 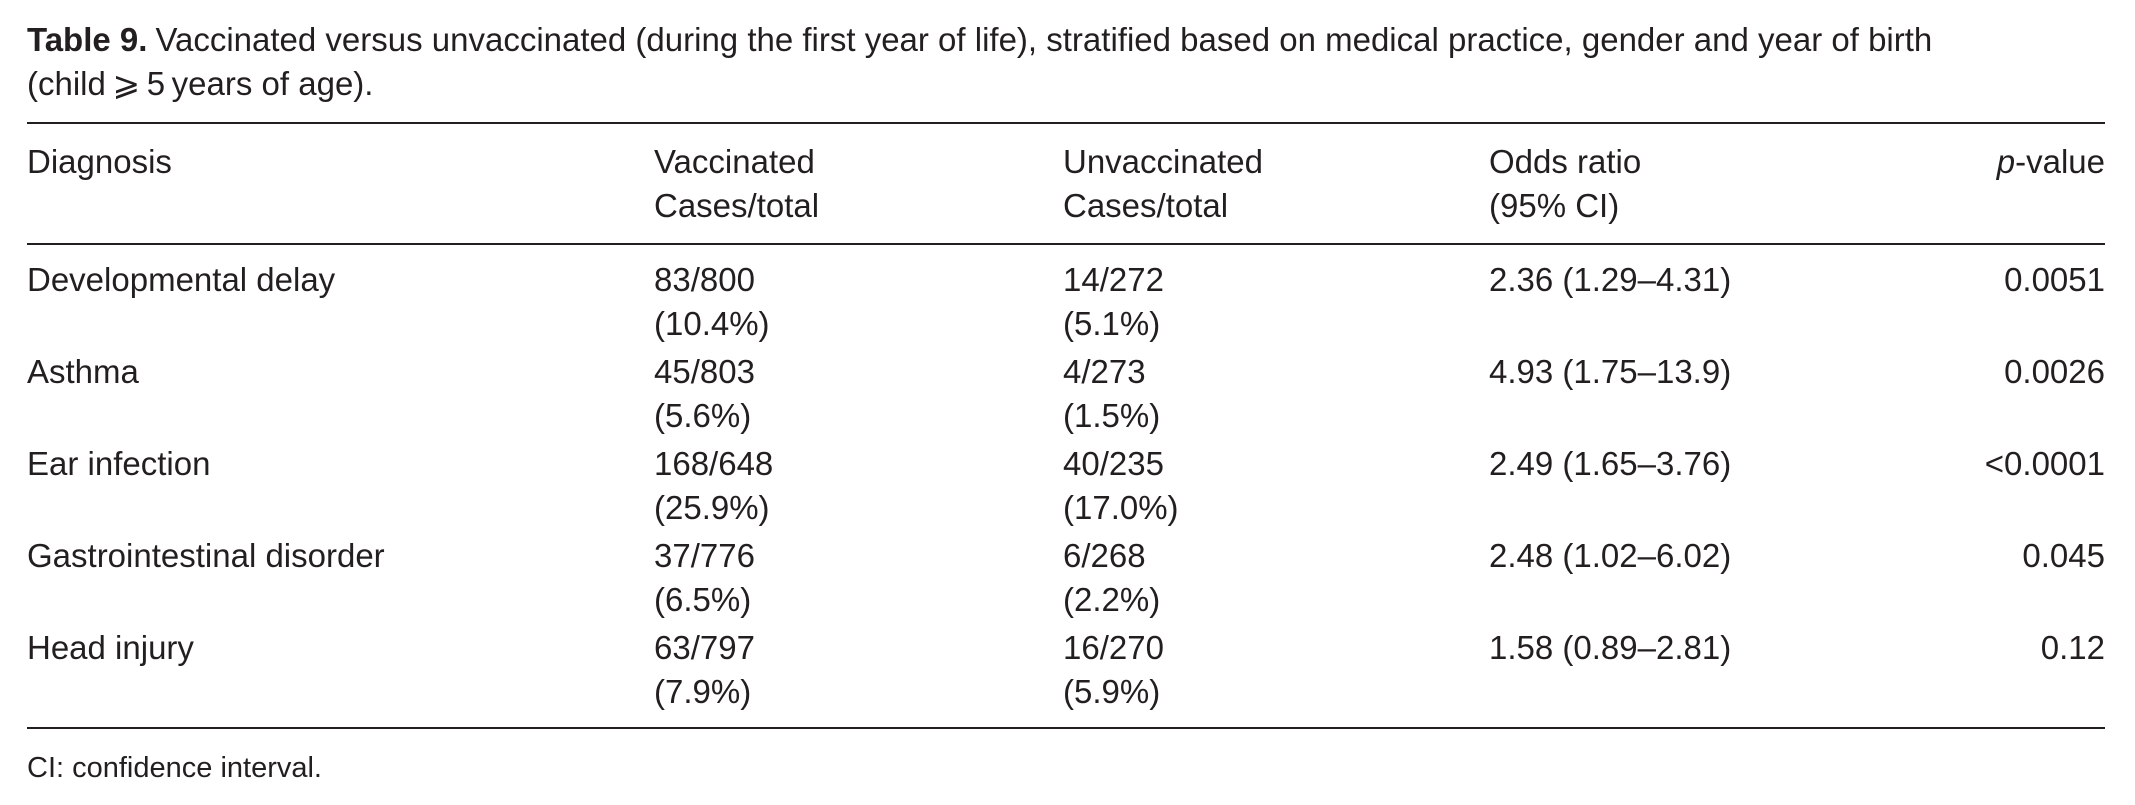 What do you see at coordinates (704, 279) in the screenshot?
I see `vaccinated-cases: 83/800` at bounding box center [704, 279].